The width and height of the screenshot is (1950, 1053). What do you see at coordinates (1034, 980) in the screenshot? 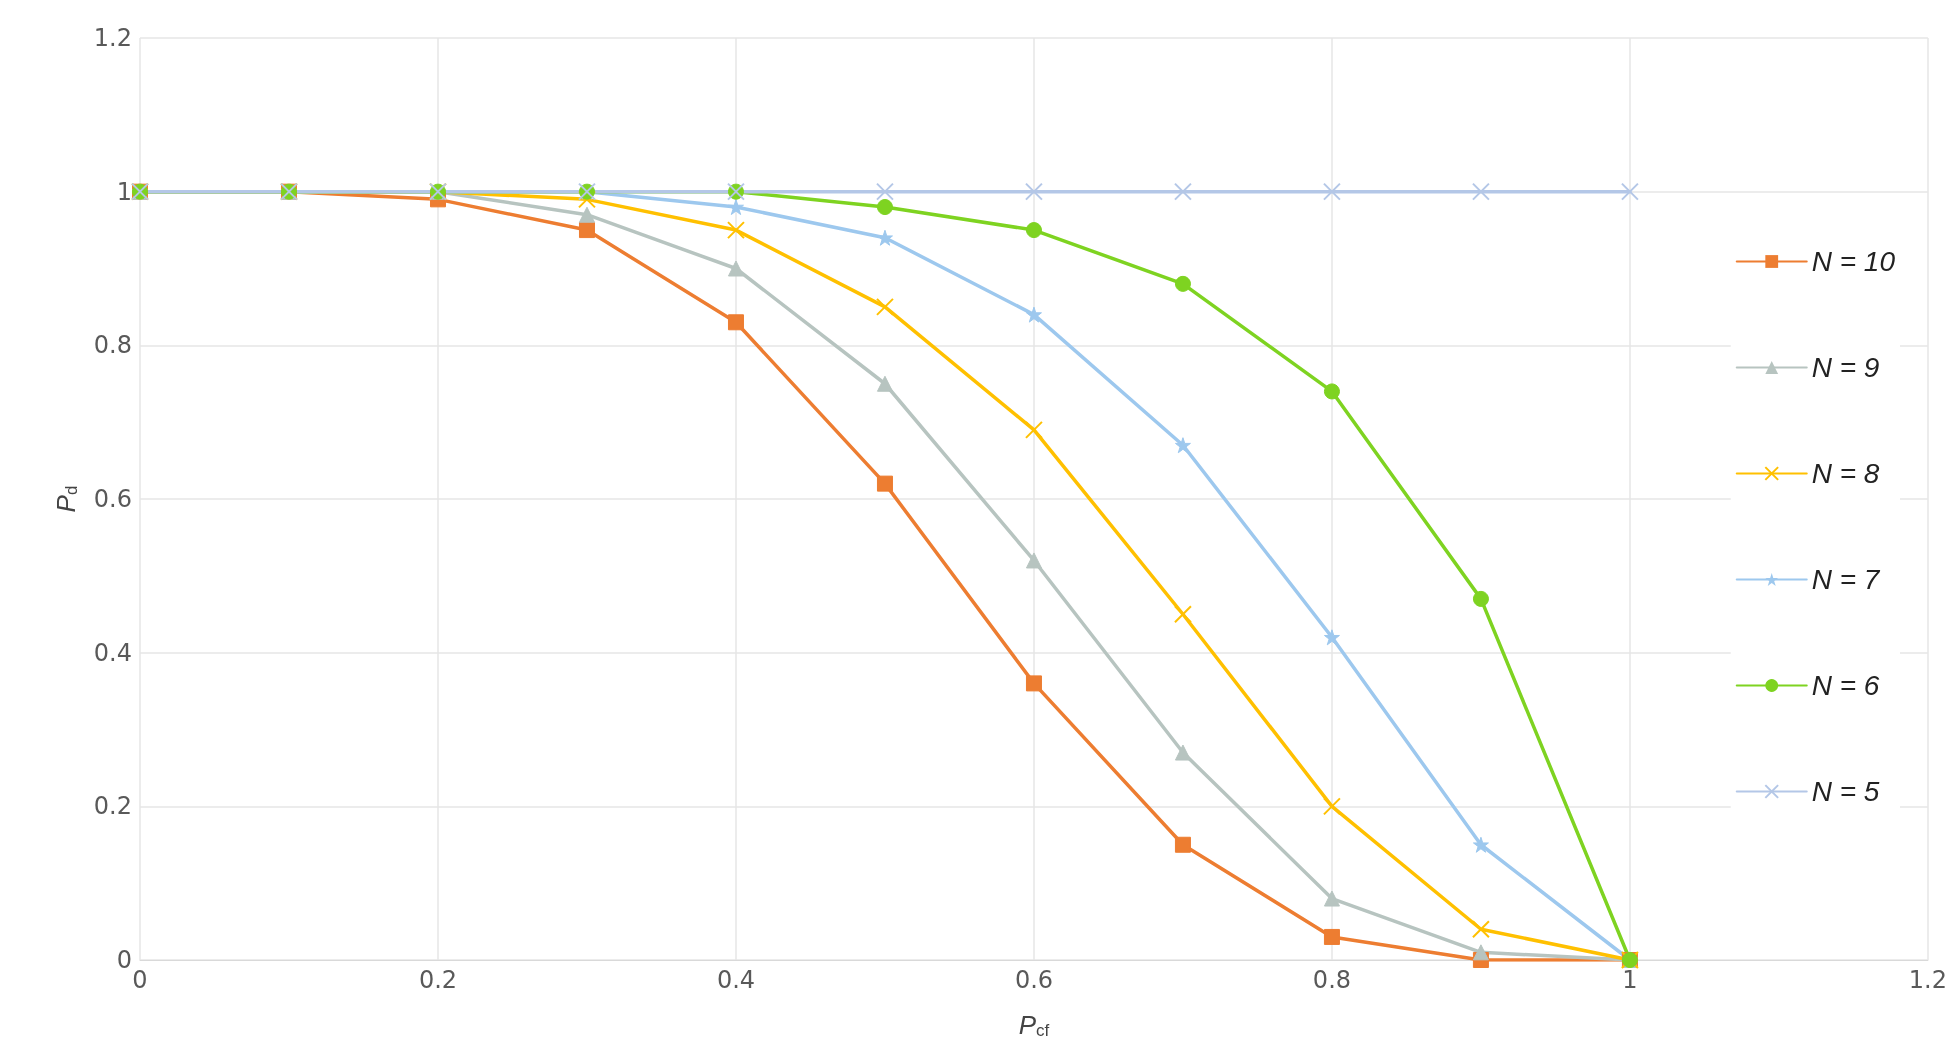
I see `x-tick-label: 0.6` at bounding box center [1034, 980].